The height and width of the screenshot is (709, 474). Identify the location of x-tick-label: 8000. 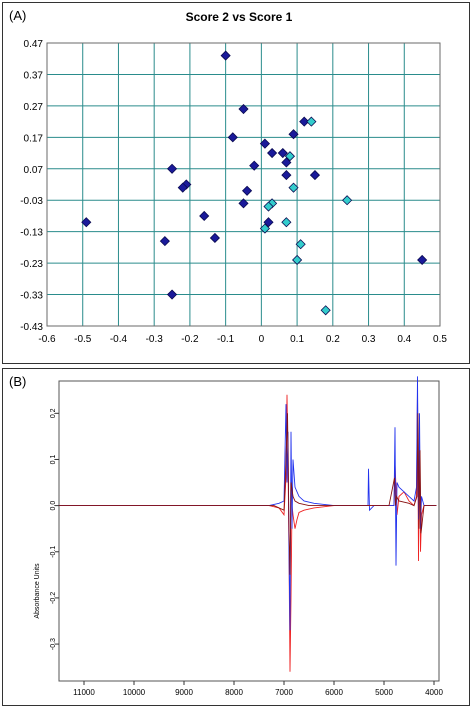
(234, 692).